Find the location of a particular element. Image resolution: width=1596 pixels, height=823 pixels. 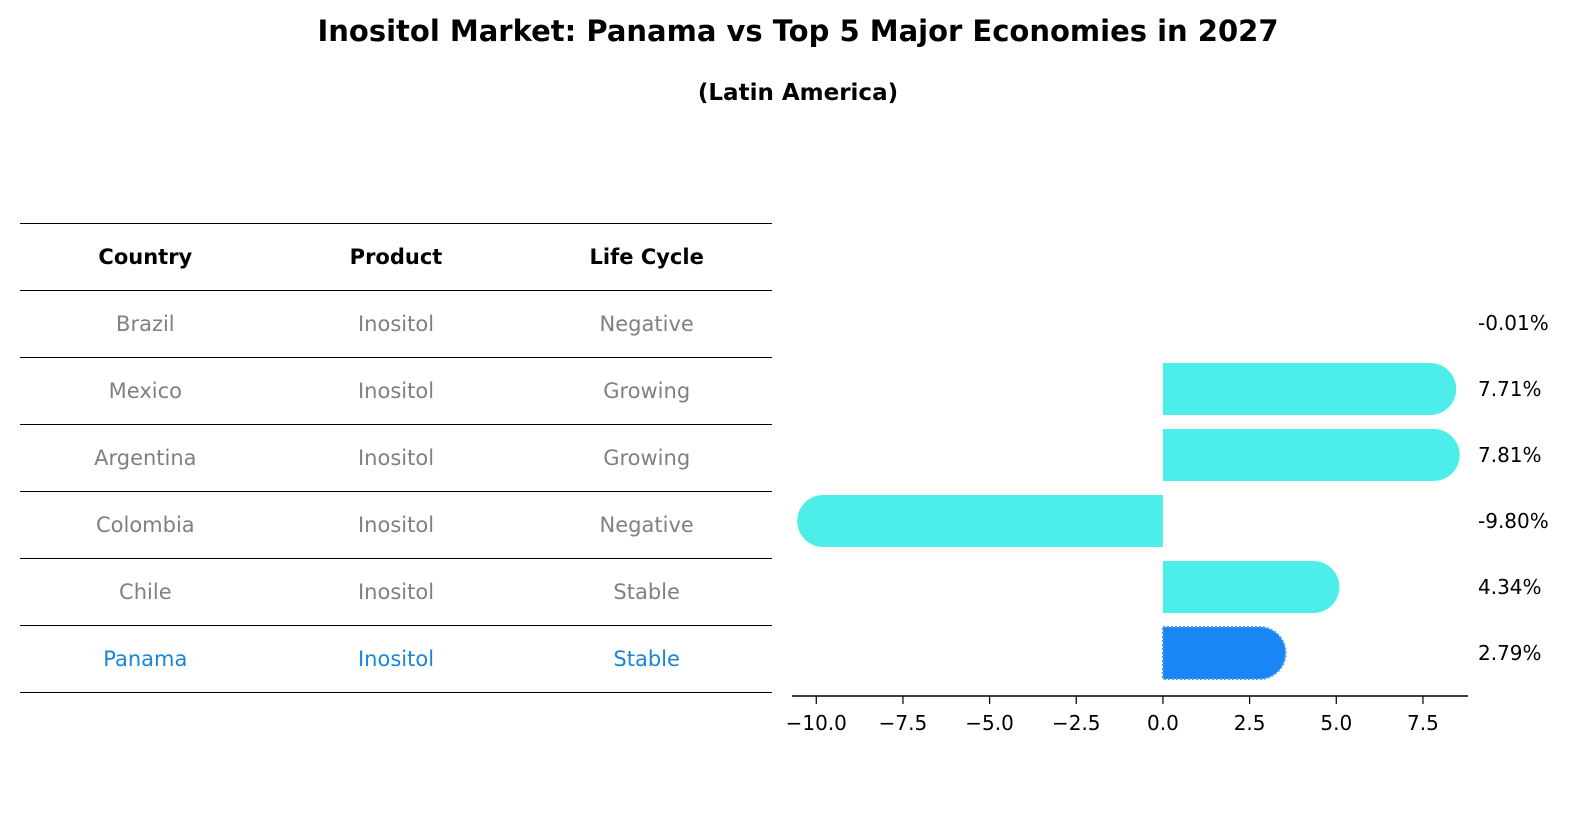

table-row: Brazil Inositol Negative is located at coordinates (396, 323).